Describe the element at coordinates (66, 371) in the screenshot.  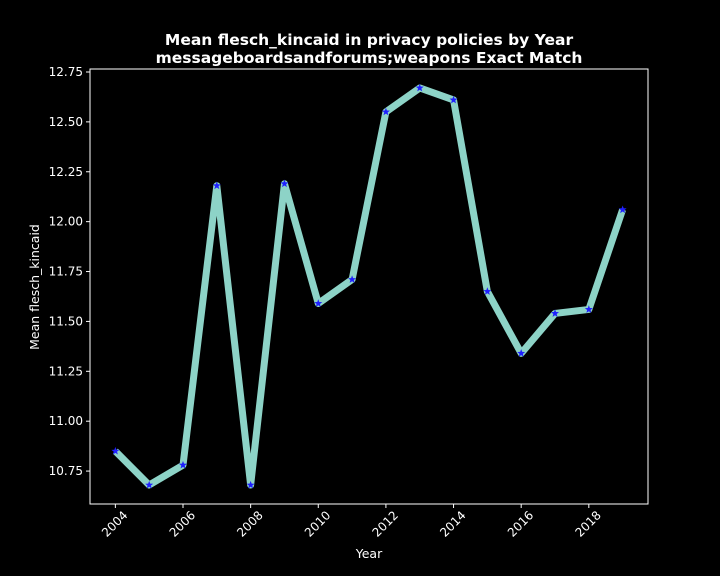
I see `y-tick-label: 11.25` at that location.